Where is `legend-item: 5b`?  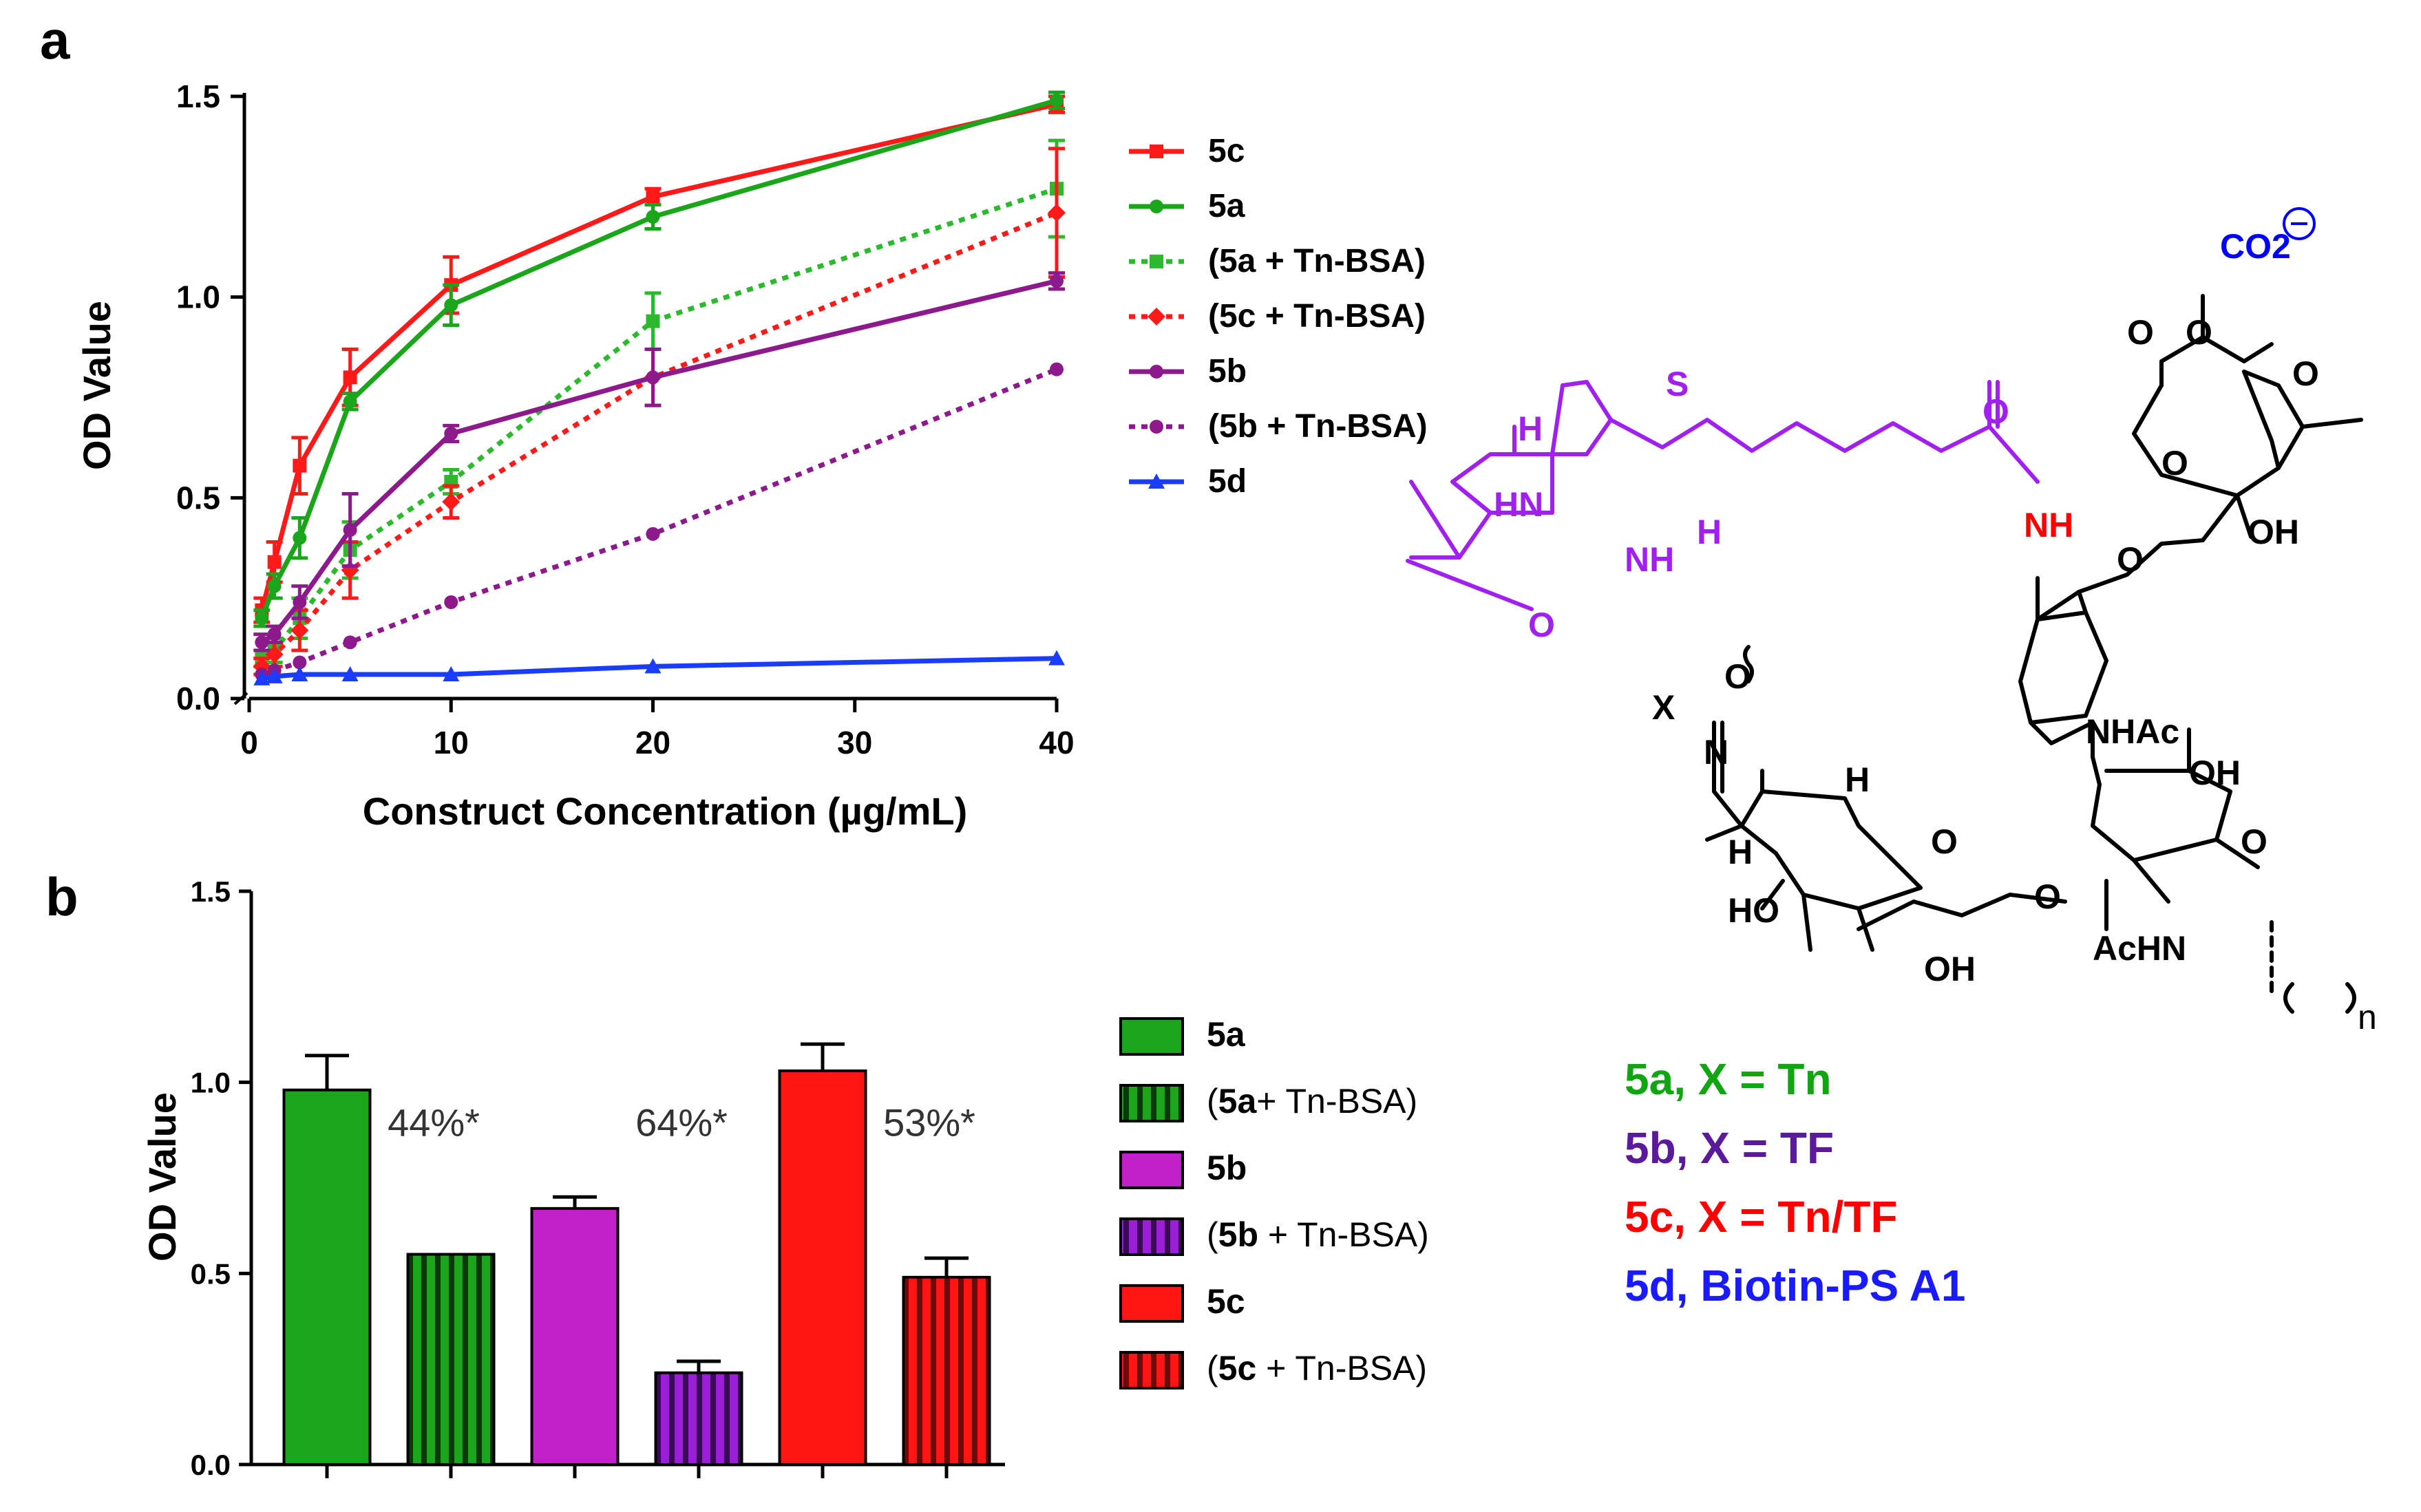 legend-item: 5b is located at coordinates (1183, 1169).